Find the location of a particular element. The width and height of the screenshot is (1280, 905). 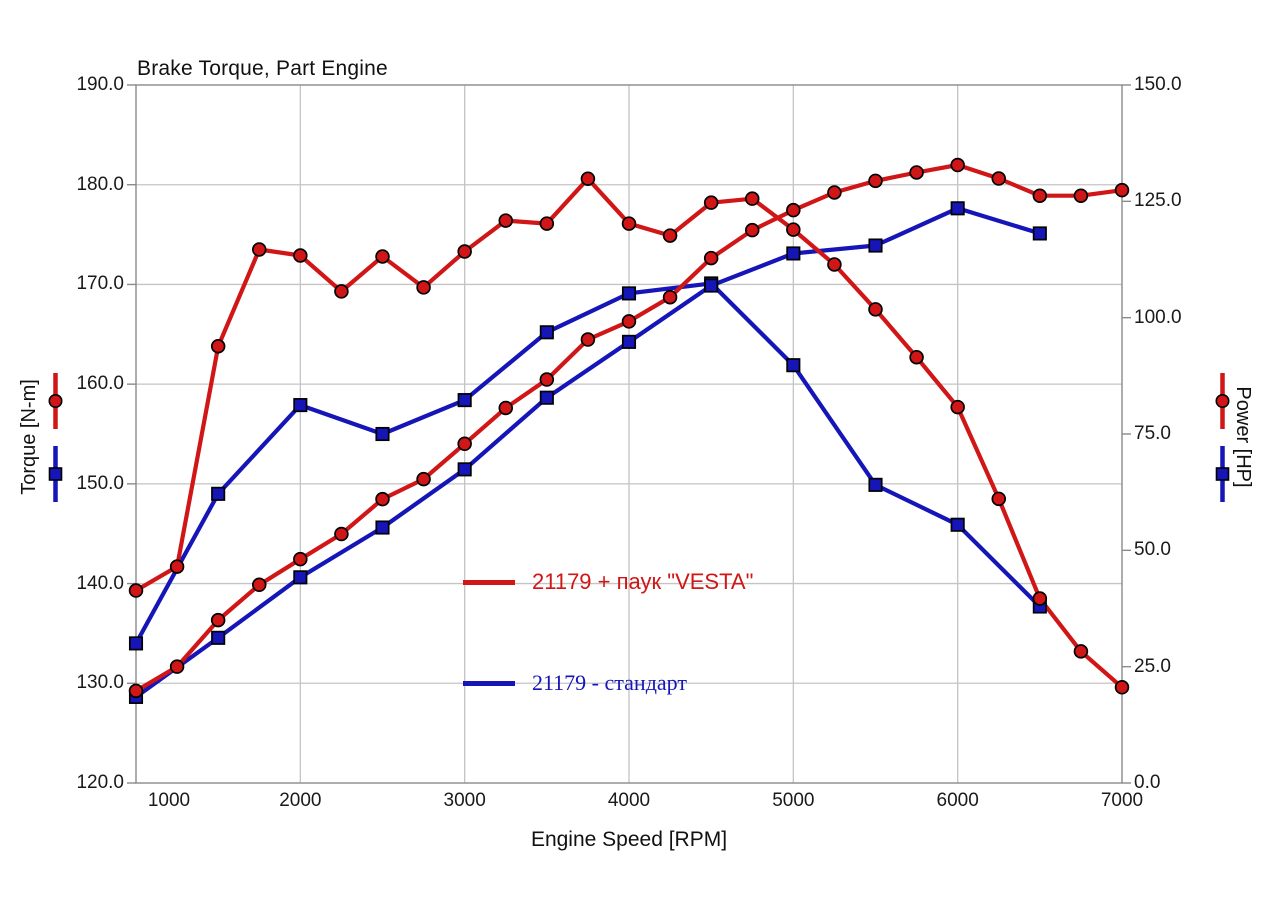

x-tick-label: 5000 is located at coordinates (793, 800).